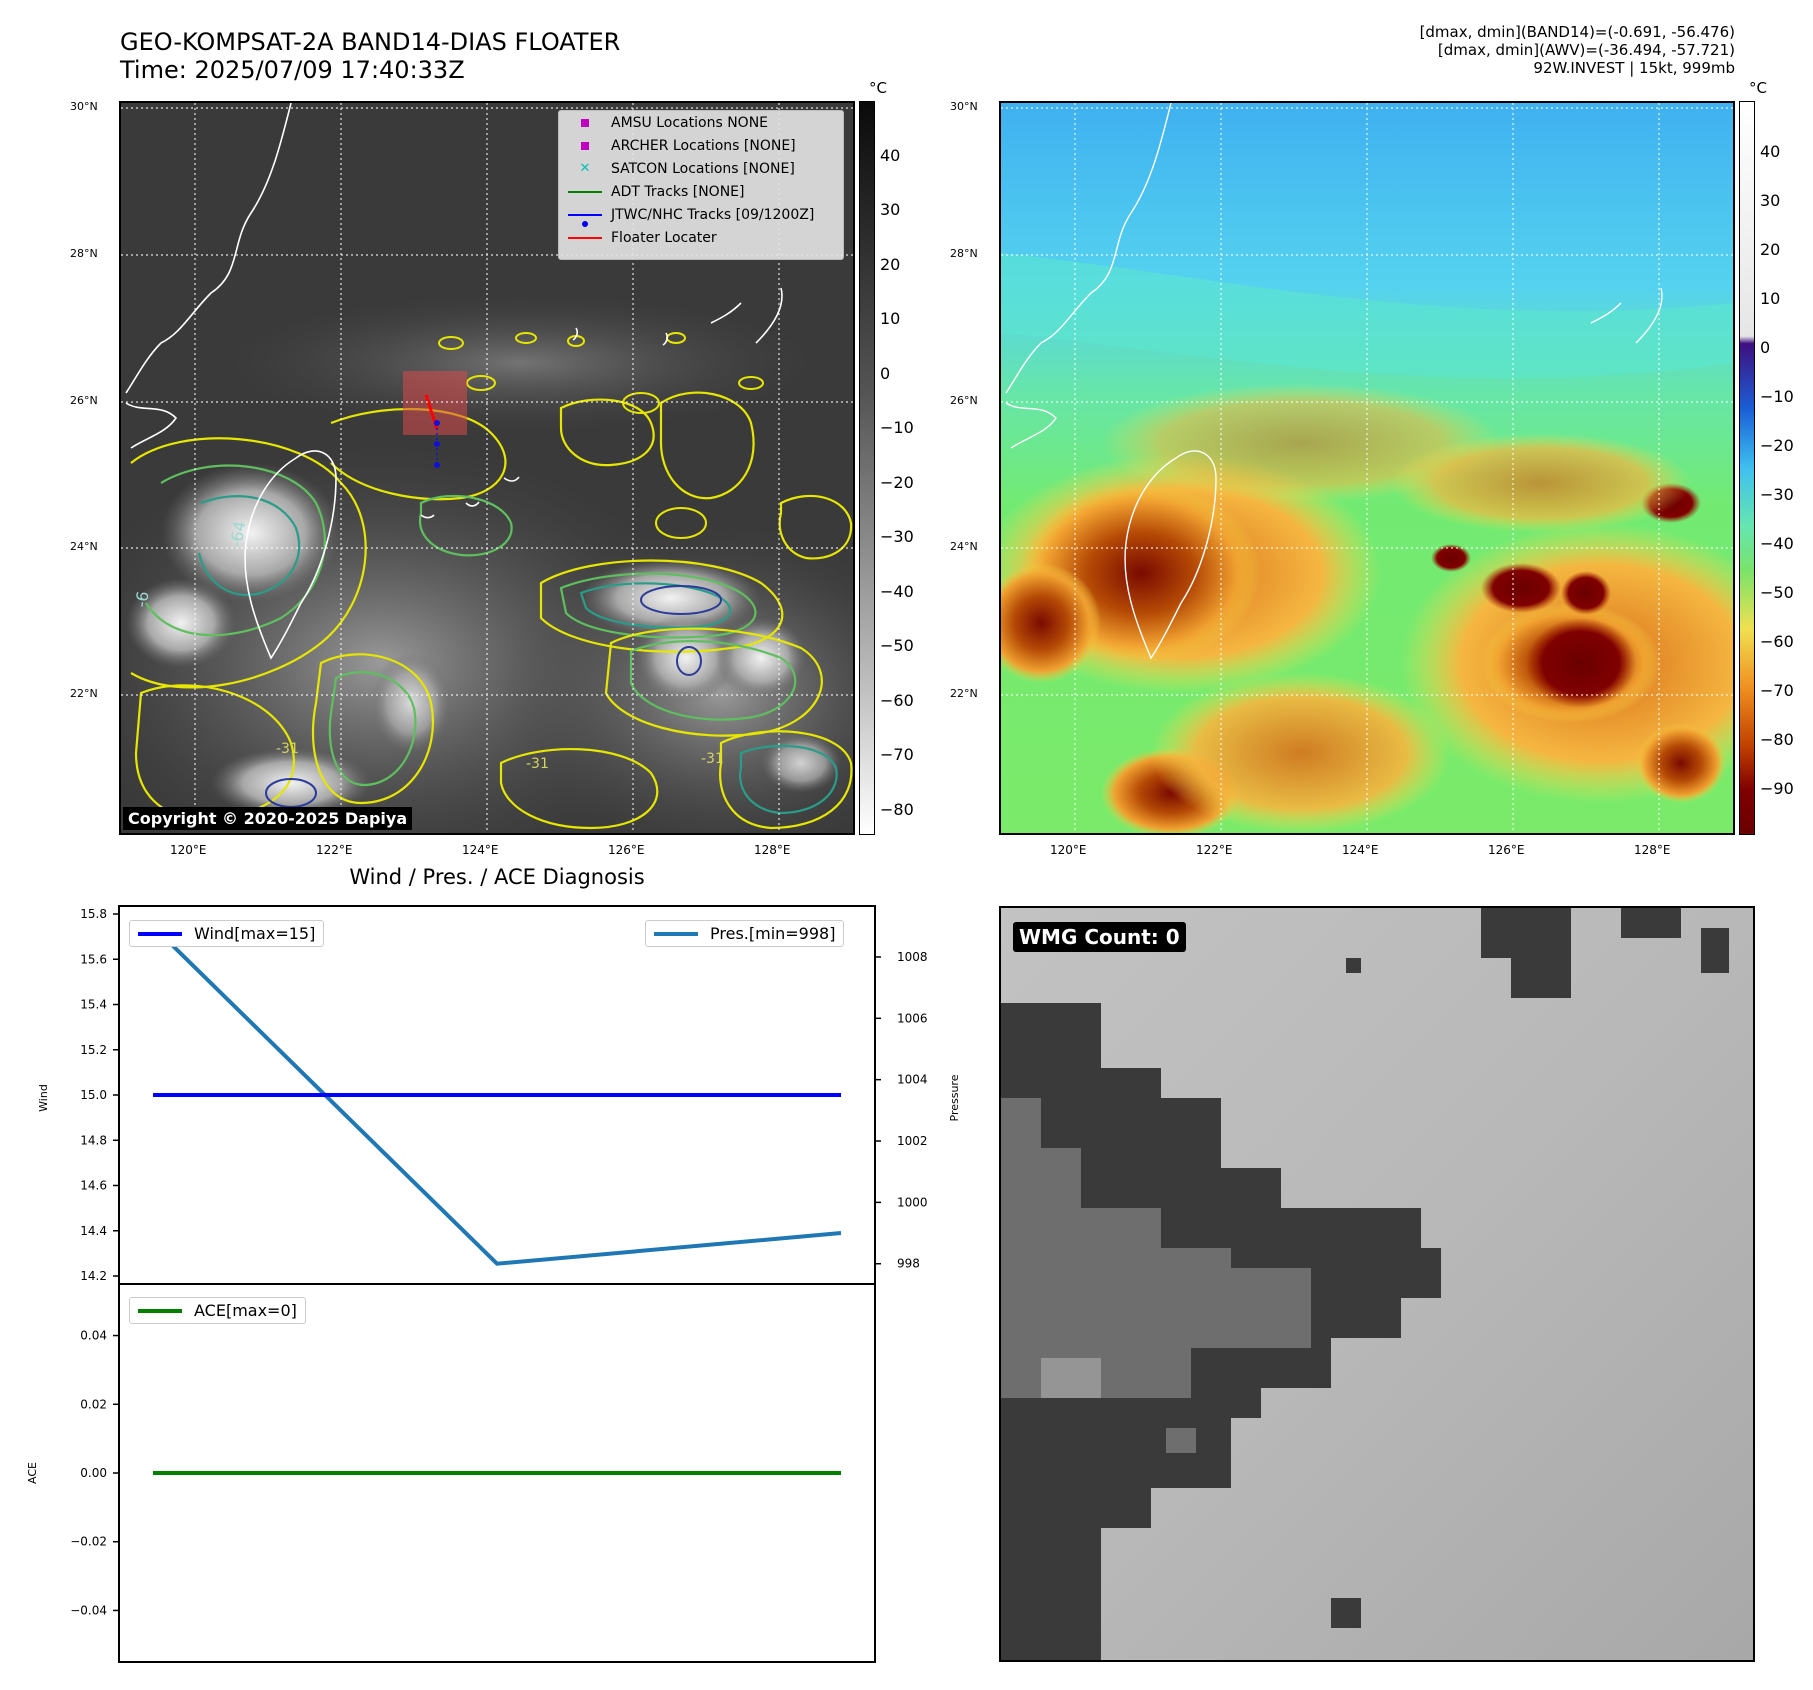  What do you see at coordinates (908, 1264) in the screenshot?
I see `pressure-tick-label: 998` at bounding box center [908, 1264].